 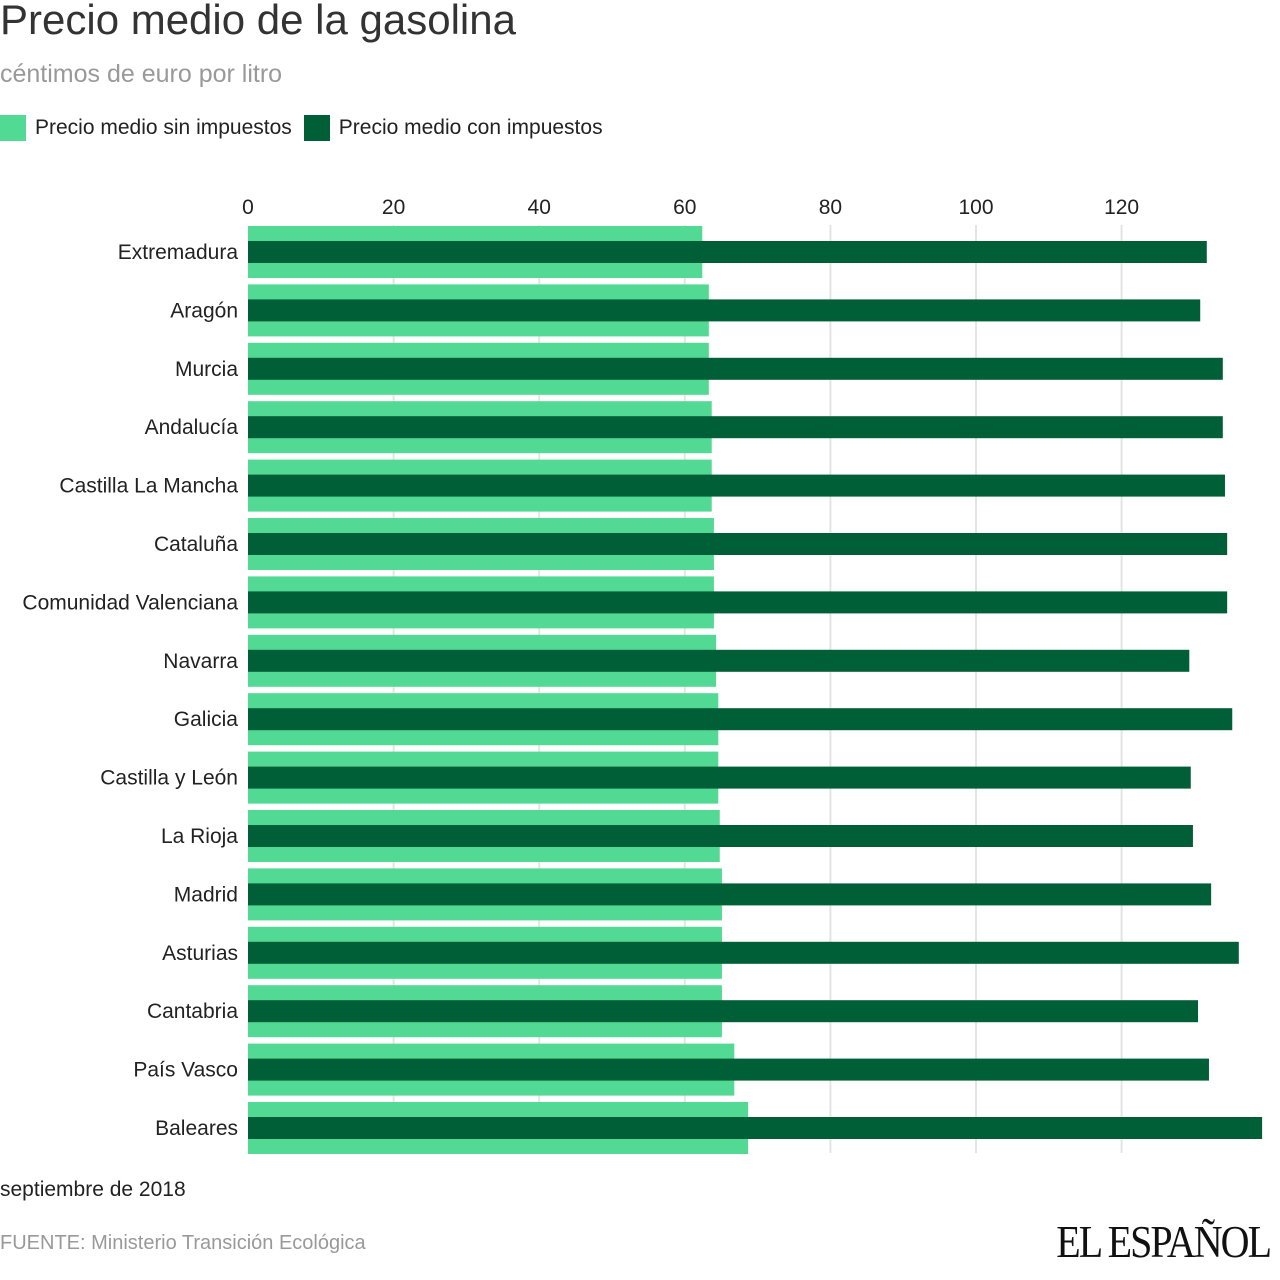 What do you see at coordinates (196, 544) in the screenshot?
I see `category-label: Cataluña` at bounding box center [196, 544].